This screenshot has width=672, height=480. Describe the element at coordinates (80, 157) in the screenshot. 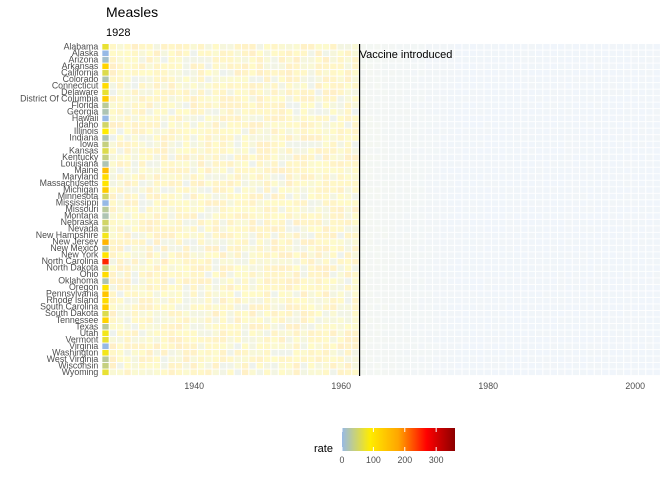

I see `state-label: Kentucky` at that location.